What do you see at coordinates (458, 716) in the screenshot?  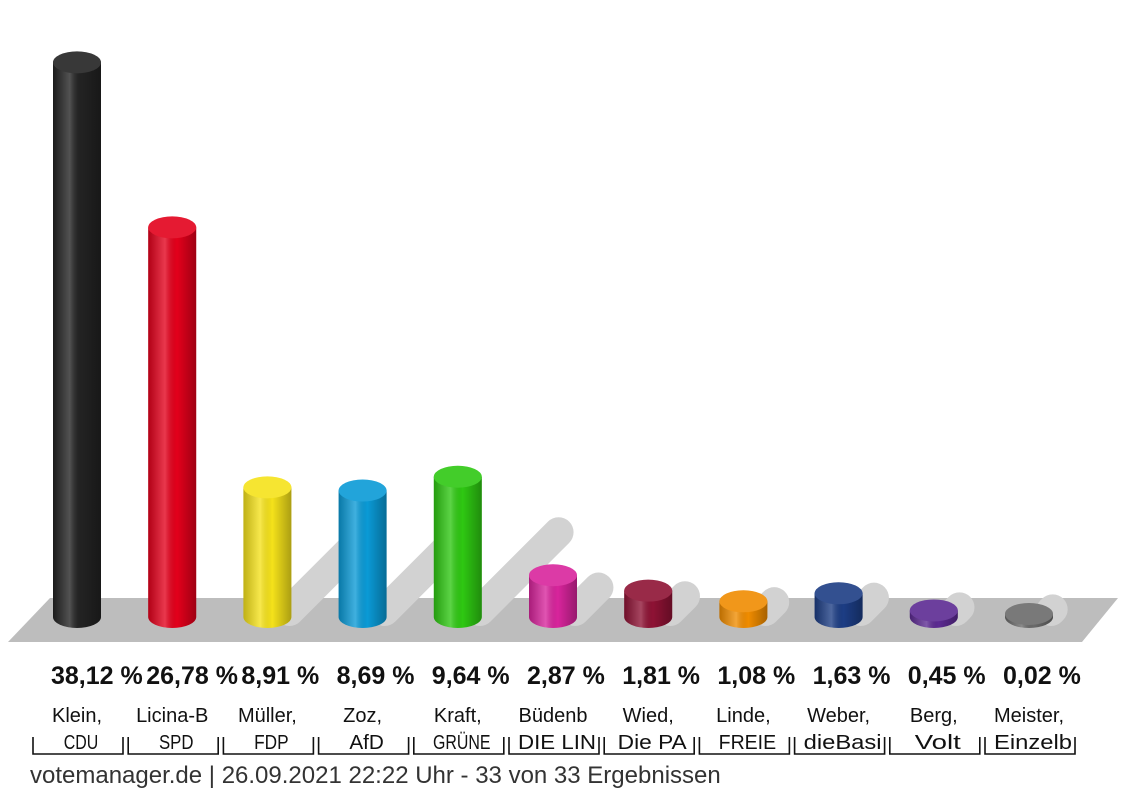 I see `candidate-label: Kraft,` at bounding box center [458, 716].